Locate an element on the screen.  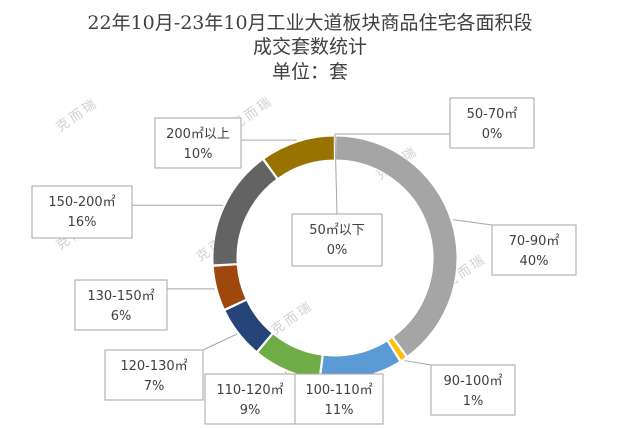
data-label-value: 9% is located at coordinates (250, 410).